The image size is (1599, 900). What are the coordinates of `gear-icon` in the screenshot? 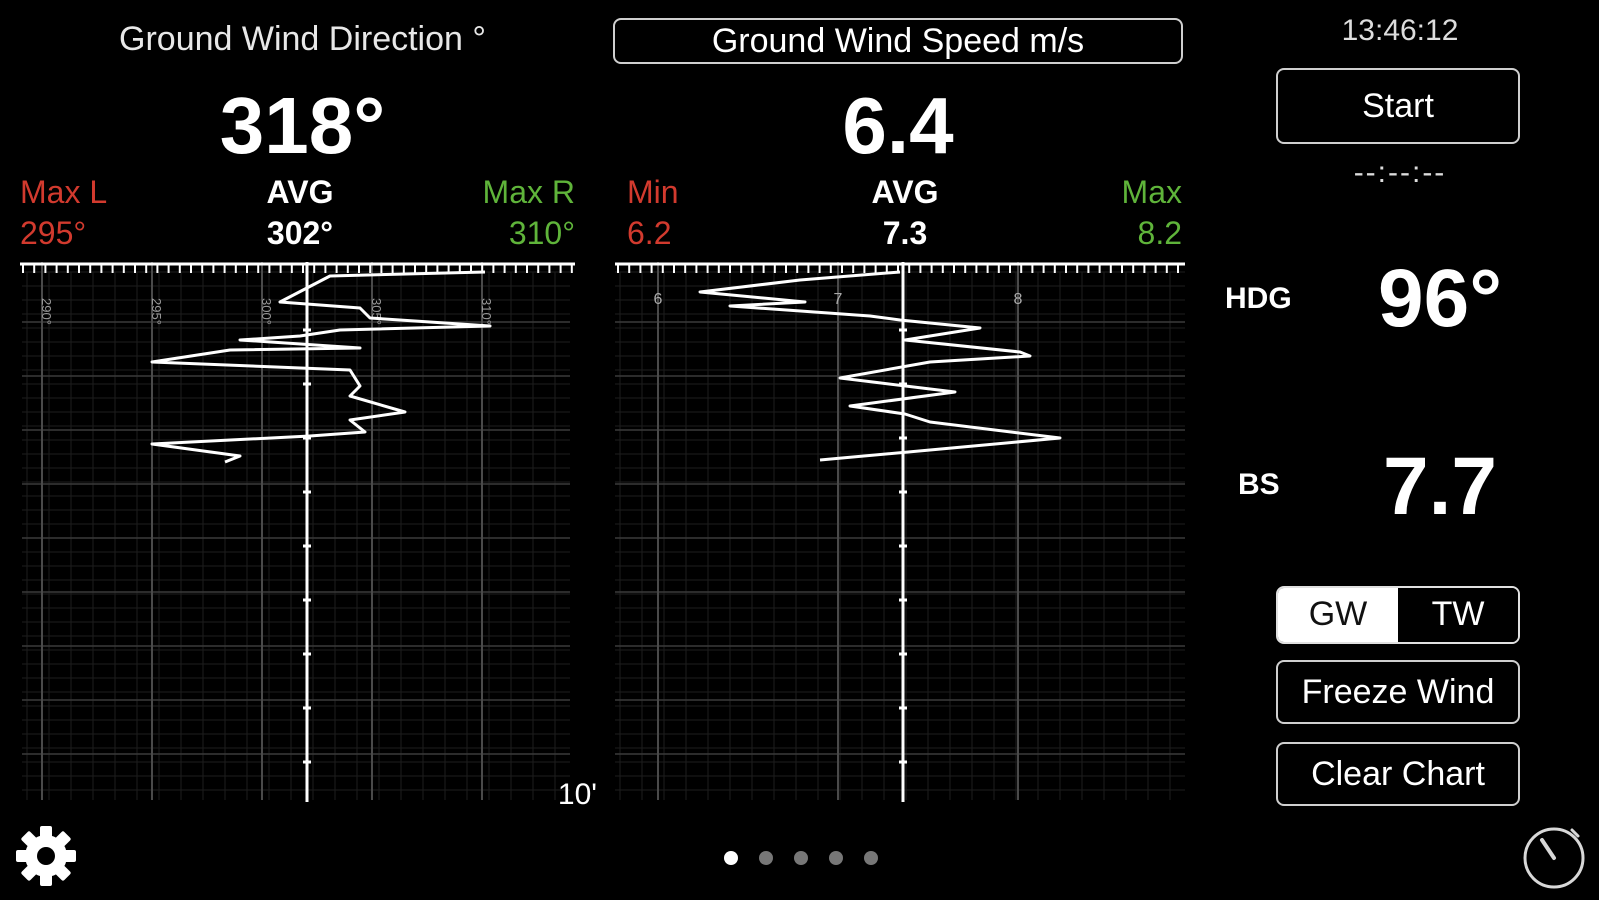 It's located at (46, 856).